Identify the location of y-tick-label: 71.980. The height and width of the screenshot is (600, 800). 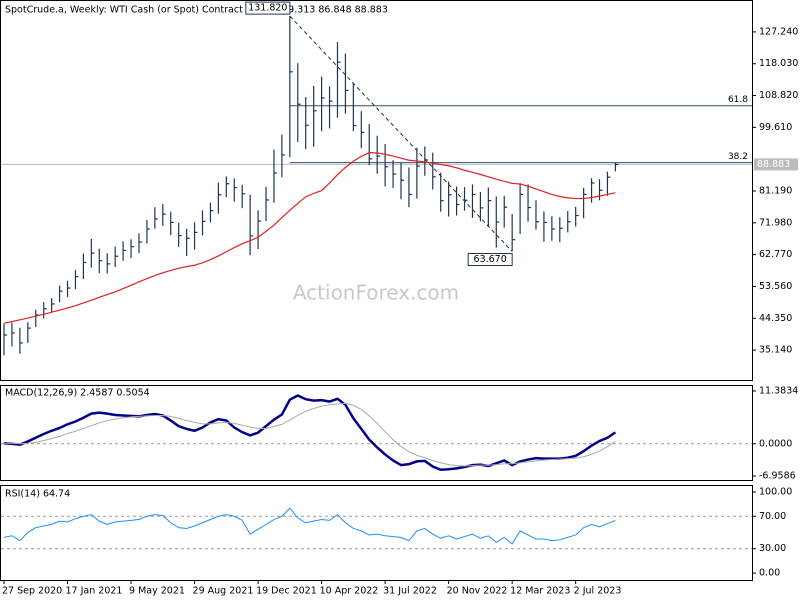
(775, 222).